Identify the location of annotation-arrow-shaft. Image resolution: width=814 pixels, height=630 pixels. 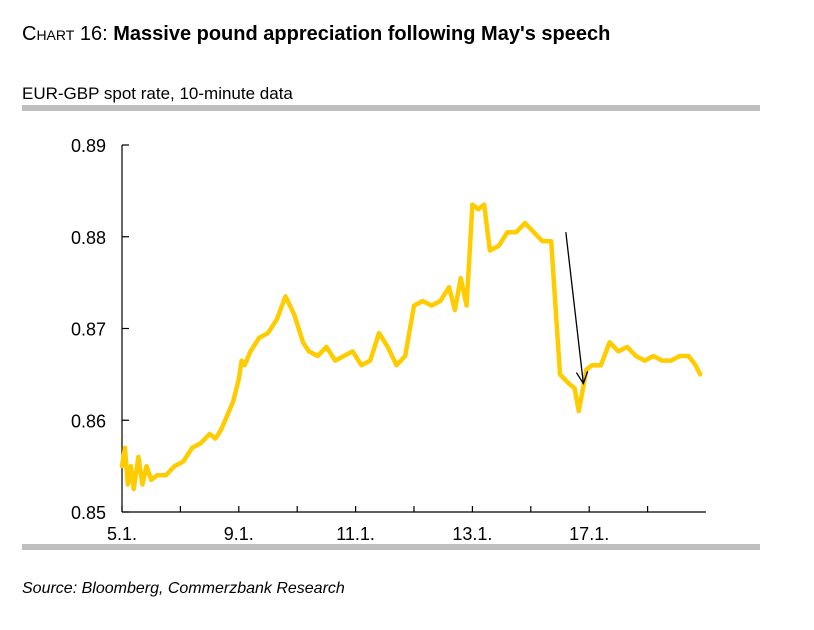
(575, 308).